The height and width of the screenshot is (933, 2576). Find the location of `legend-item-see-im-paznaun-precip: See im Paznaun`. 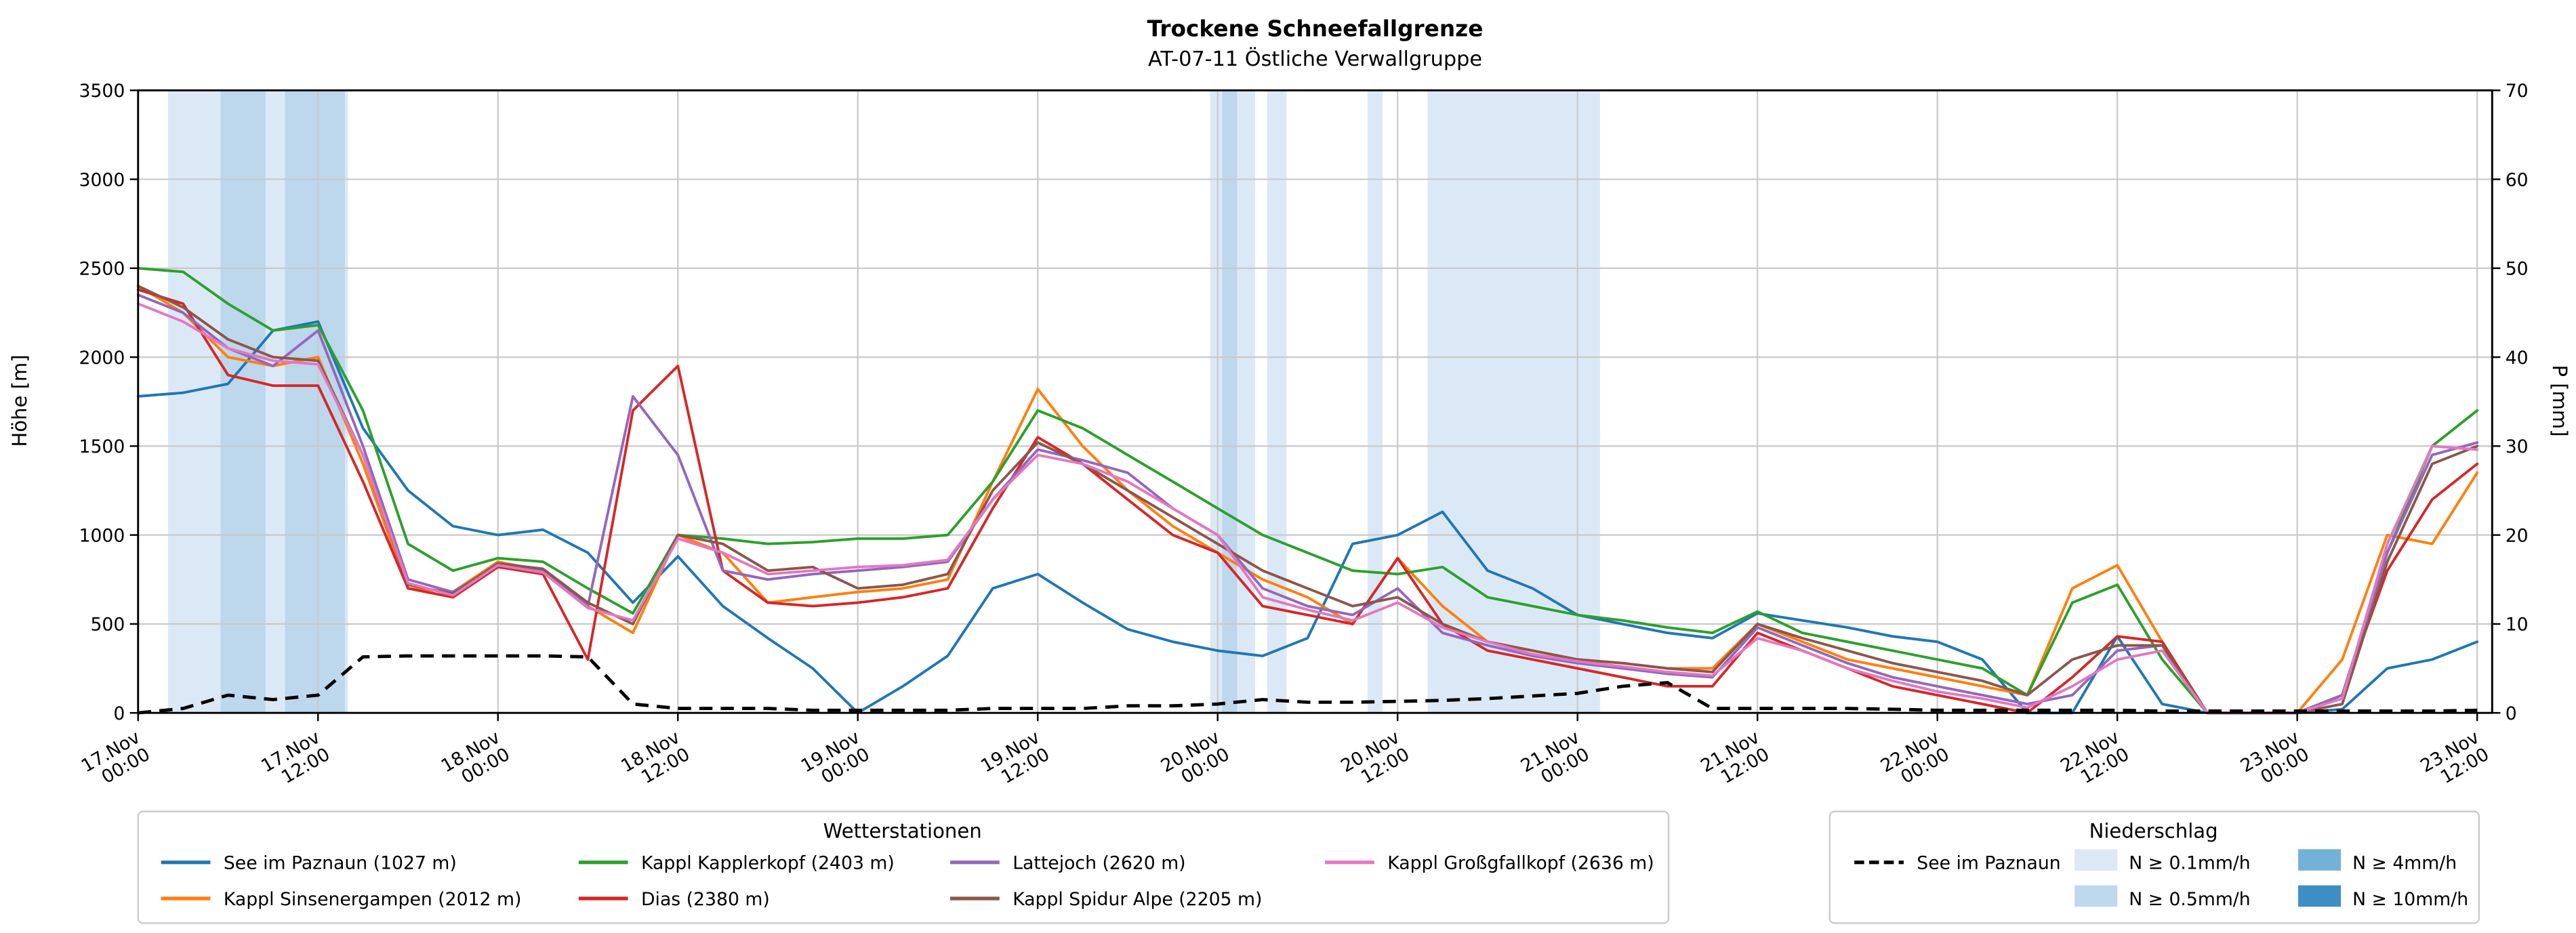

legend-item-see-im-paznaun-precip: See im Paznaun is located at coordinates (1958, 862).